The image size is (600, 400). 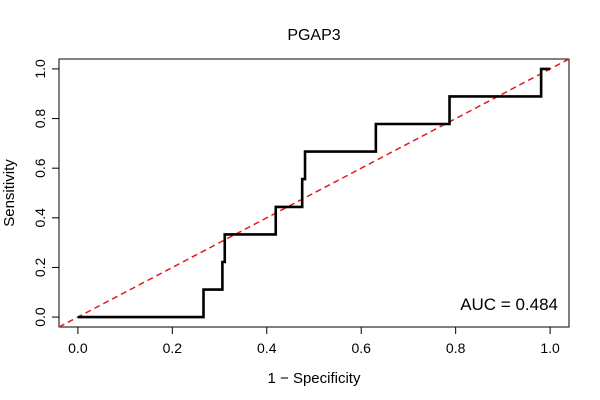 What do you see at coordinates (267, 348) in the screenshot?
I see `x-tick-label: 0.4` at bounding box center [267, 348].